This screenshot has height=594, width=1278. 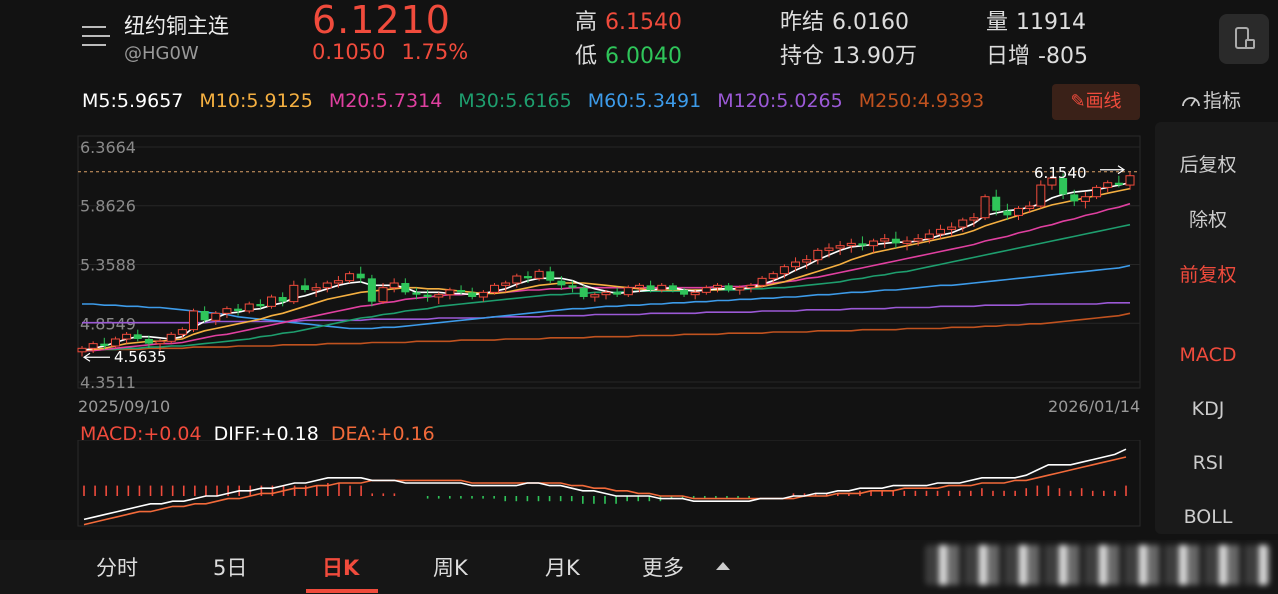 What do you see at coordinates (1211, 99) in the screenshot?
I see `indicator-button: 指标` at bounding box center [1211, 99].